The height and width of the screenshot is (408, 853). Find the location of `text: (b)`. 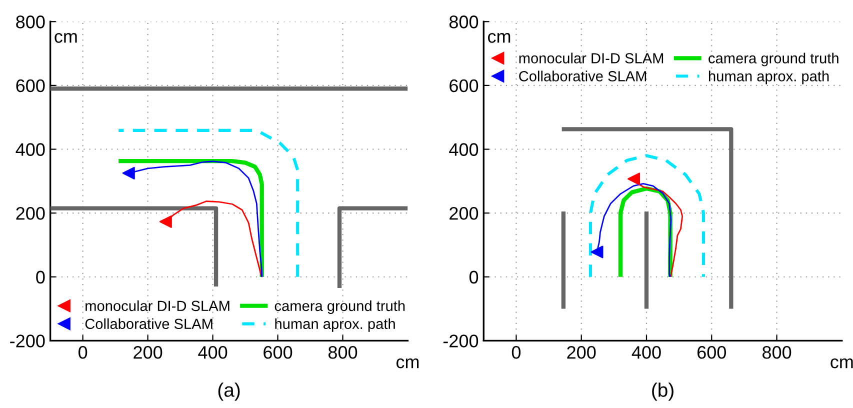

text: (b) is located at coordinates (663, 391).